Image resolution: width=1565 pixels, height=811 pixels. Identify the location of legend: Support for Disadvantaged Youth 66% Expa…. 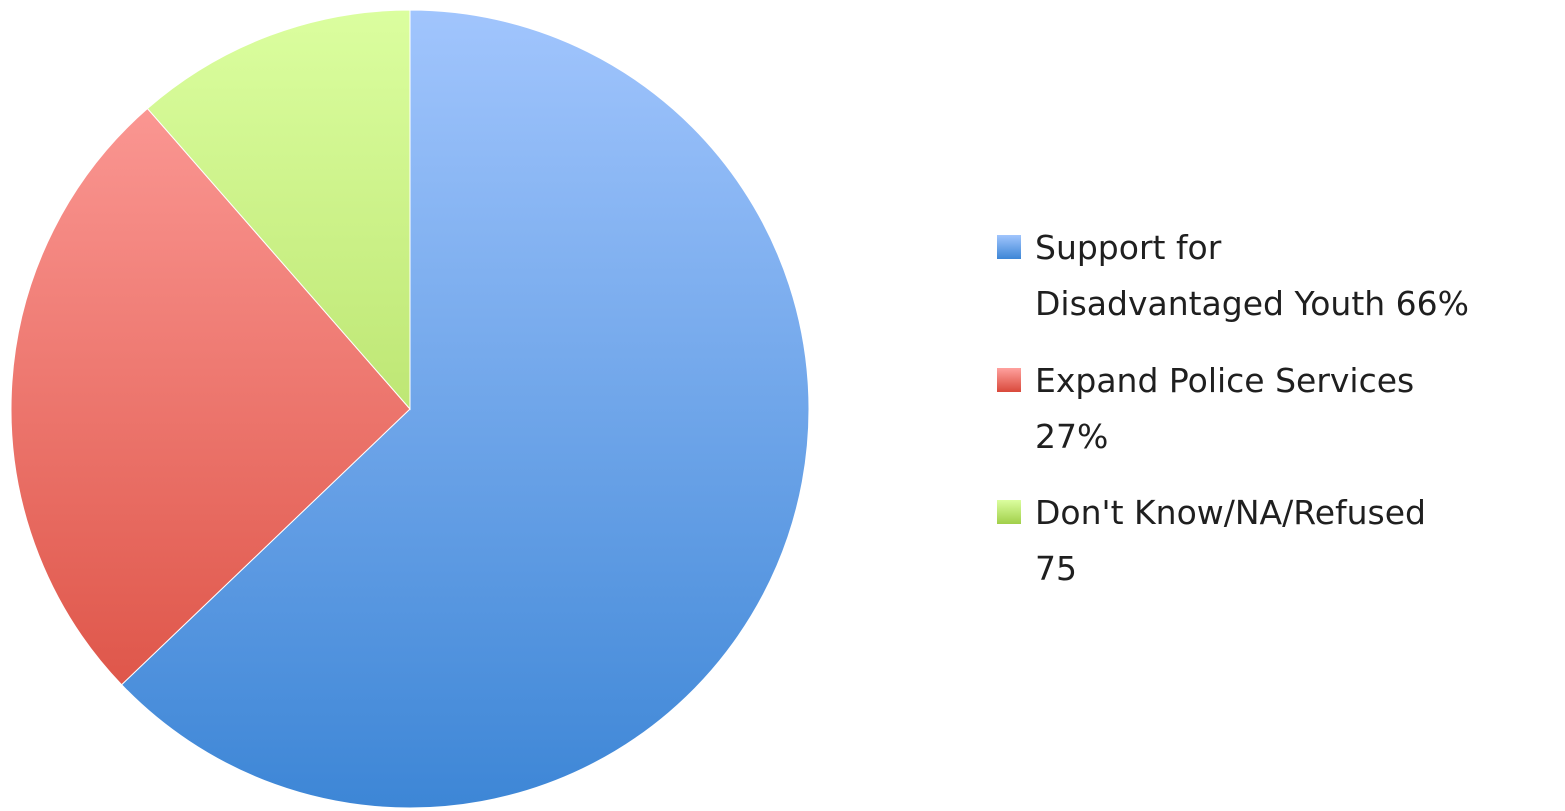
(1233, 408).